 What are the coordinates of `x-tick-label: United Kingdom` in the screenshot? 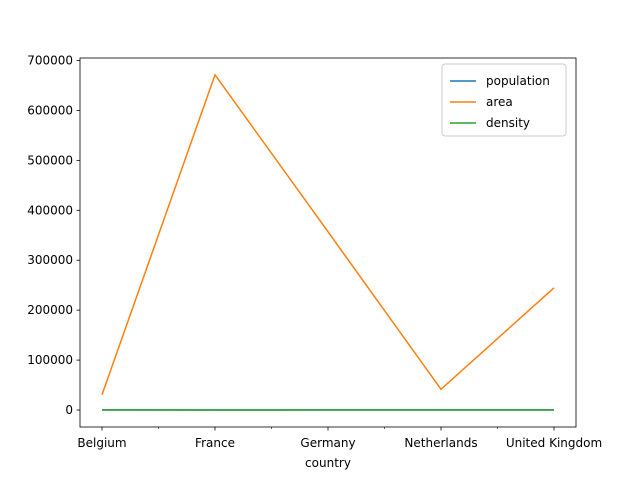 It's located at (554, 443).